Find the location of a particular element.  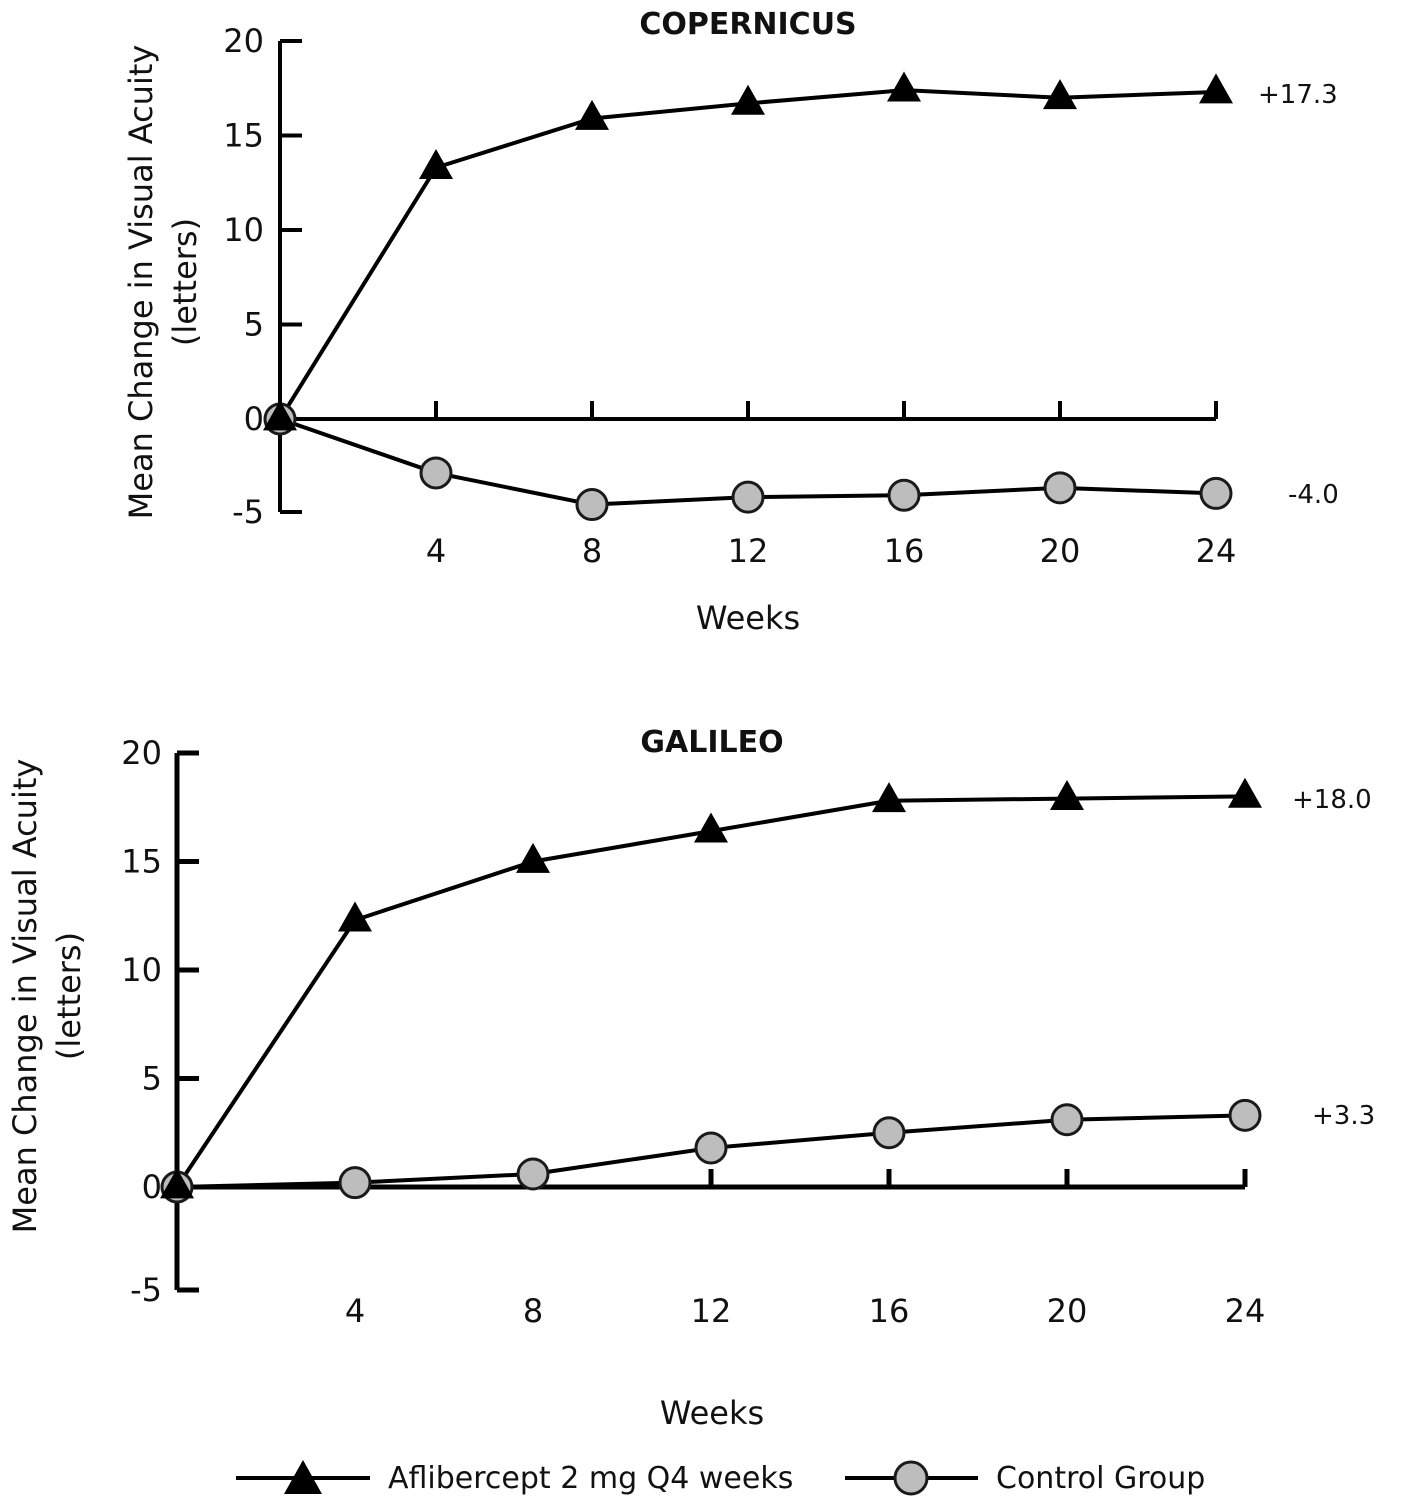

legend-item-aflibercept: Aflibercept 2 mg Q4 weeks is located at coordinates (514, 1478).